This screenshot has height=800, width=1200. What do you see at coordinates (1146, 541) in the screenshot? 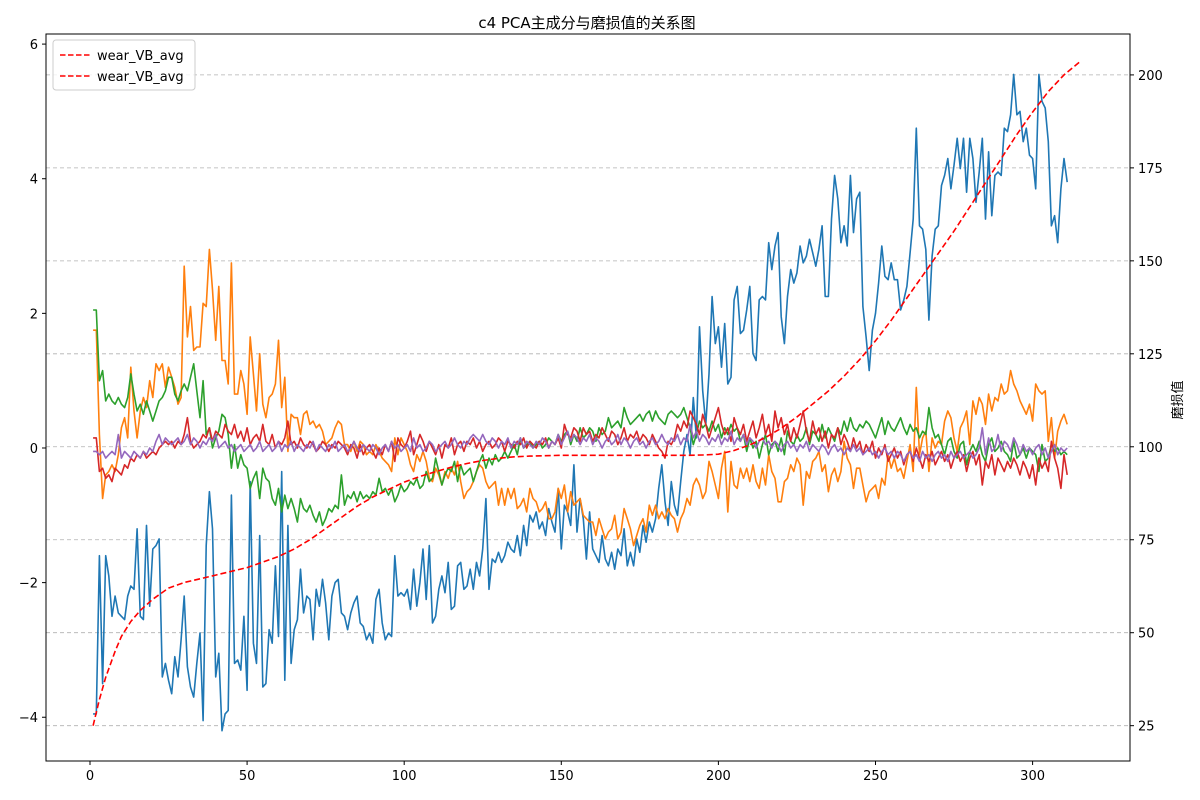
I see `y2-tick-label-75: 75` at bounding box center [1146, 541].